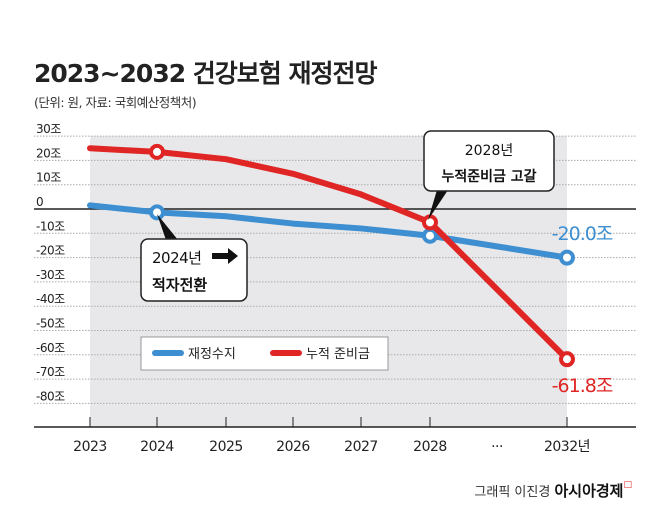 This screenshot has width=670, height=512. What do you see at coordinates (157, 447) in the screenshot?
I see `x-tick-label: 2024` at bounding box center [157, 447].